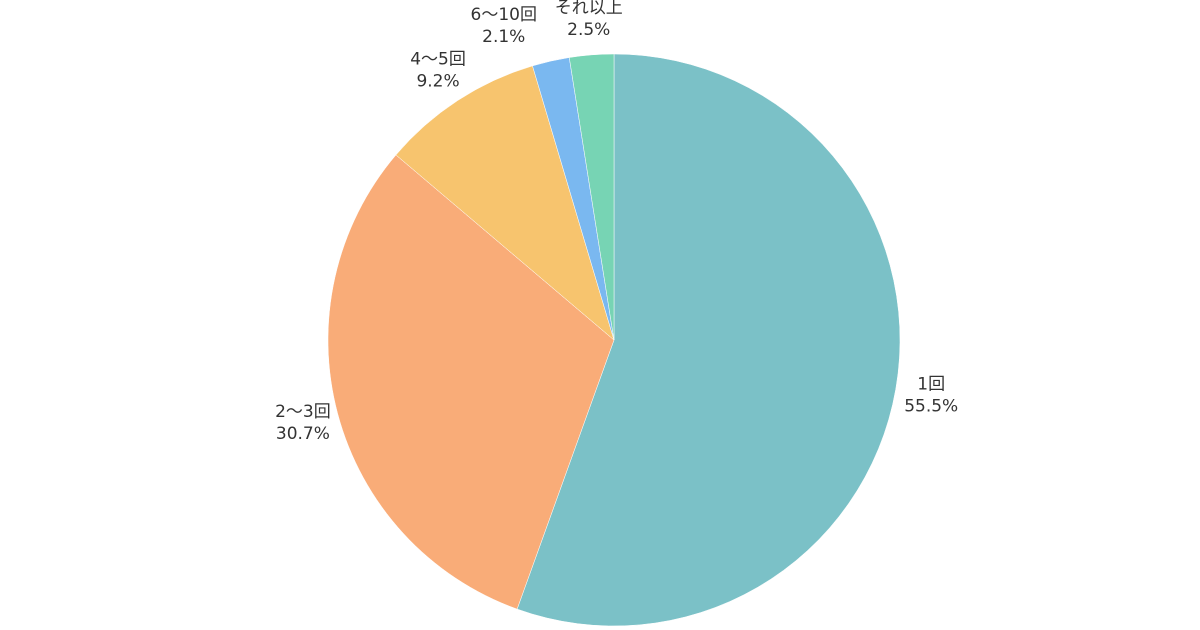 Image resolution: width=1200 pixels, height=630 pixels. What do you see at coordinates (303, 434) in the screenshot?
I see `slice-value-label: 30.7%` at bounding box center [303, 434].